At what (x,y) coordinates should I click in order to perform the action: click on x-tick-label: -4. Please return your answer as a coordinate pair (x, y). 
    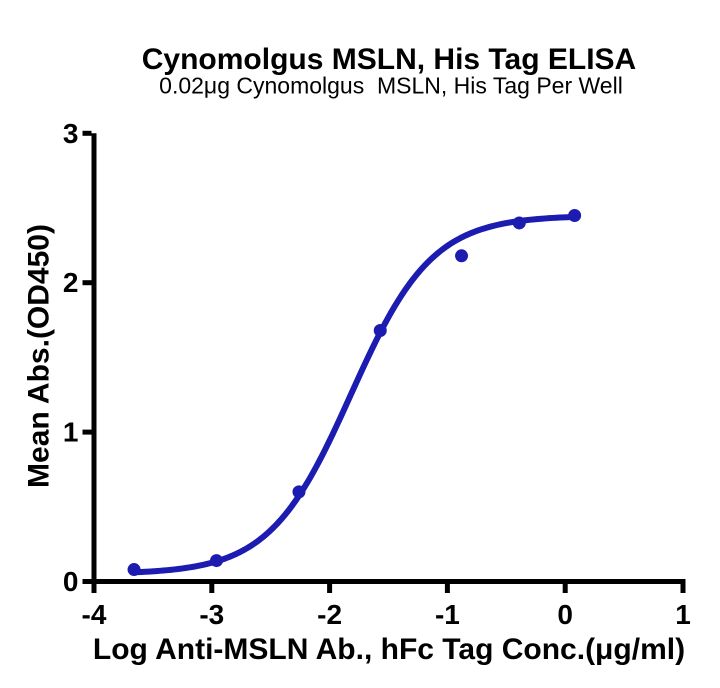
    Looking at the image, I should click on (94, 614).